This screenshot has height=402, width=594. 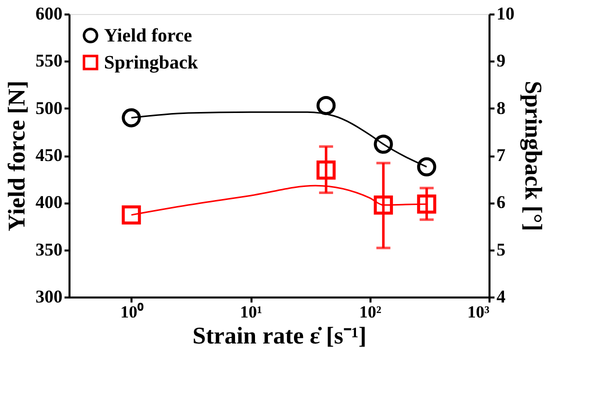 I want to click on y-tick-label: 500, so click(x=49, y=108).